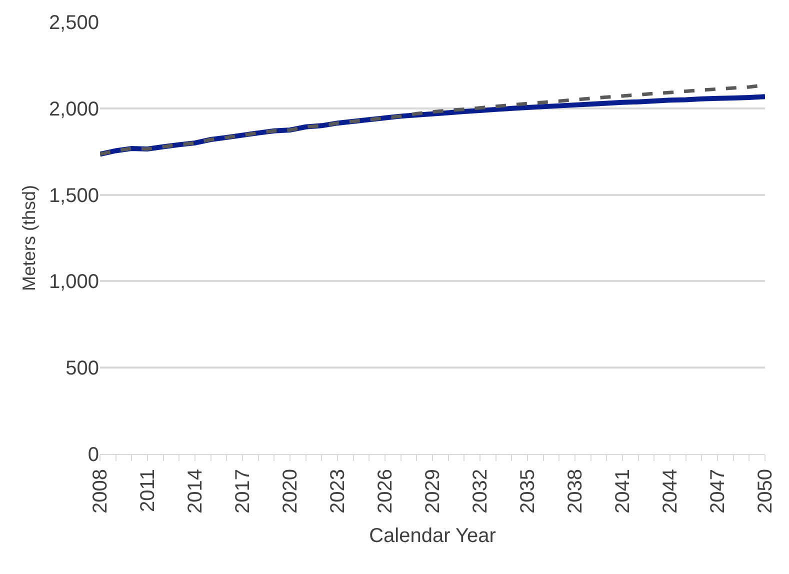  Describe the element at coordinates (195, 491) in the screenshot. I see `x-tick-label: 2014` at that location.